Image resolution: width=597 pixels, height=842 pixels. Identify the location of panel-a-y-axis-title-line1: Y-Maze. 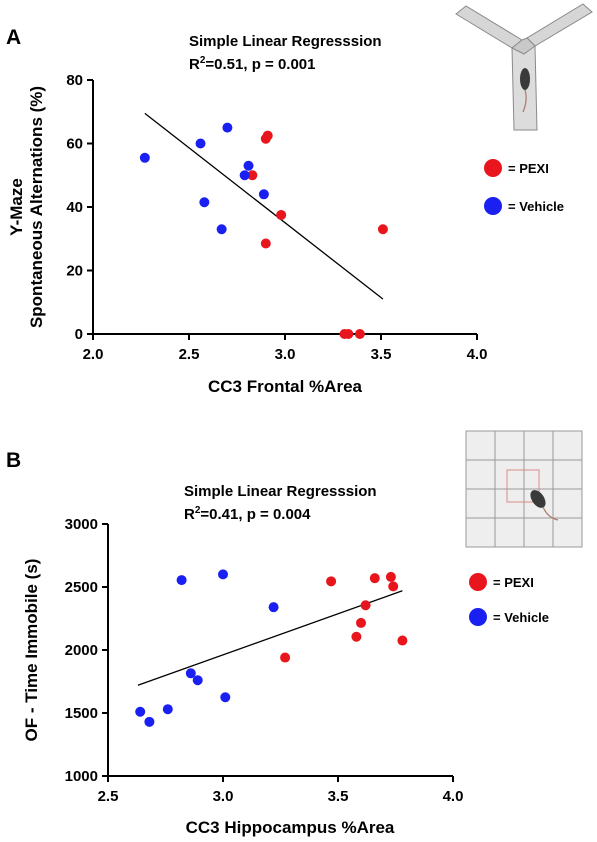
(16, 207).